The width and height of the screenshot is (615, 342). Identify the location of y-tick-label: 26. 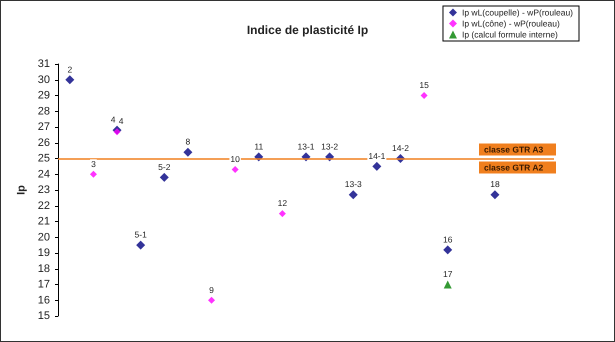
(44, 142).